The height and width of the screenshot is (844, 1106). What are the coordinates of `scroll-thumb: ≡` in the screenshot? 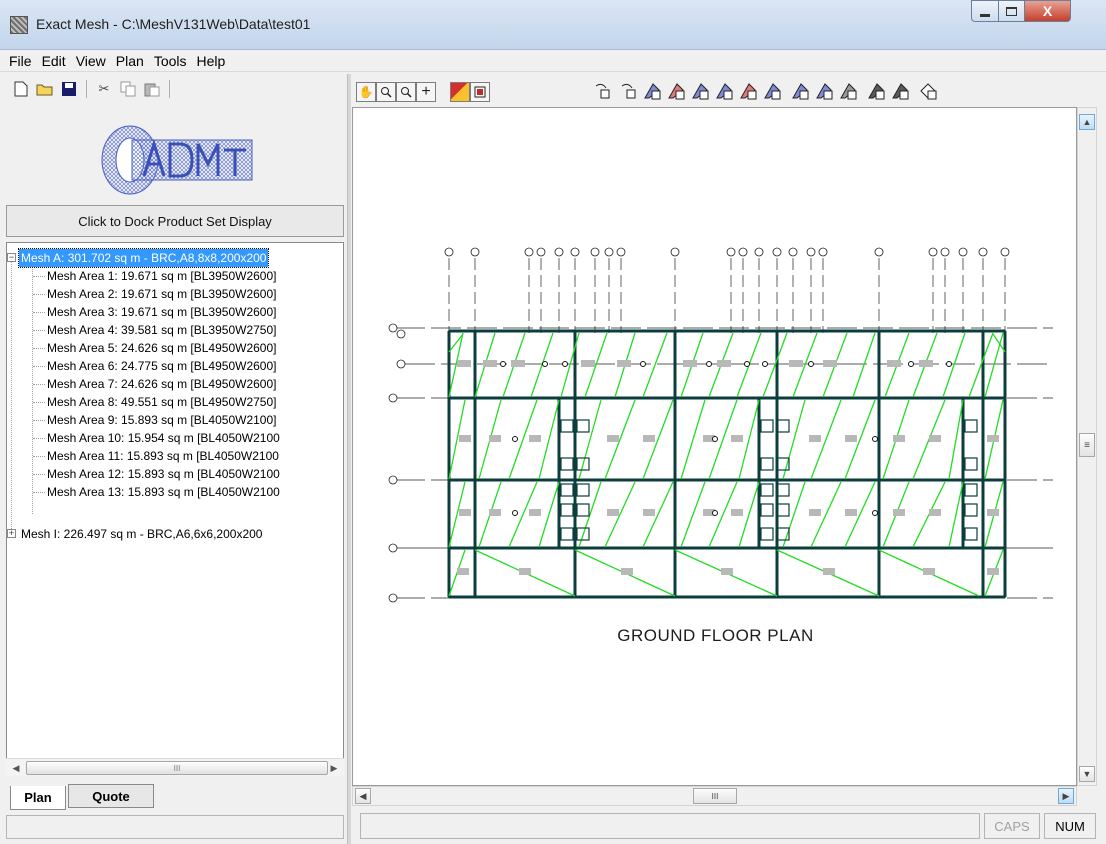 It's located at (1087, 445).